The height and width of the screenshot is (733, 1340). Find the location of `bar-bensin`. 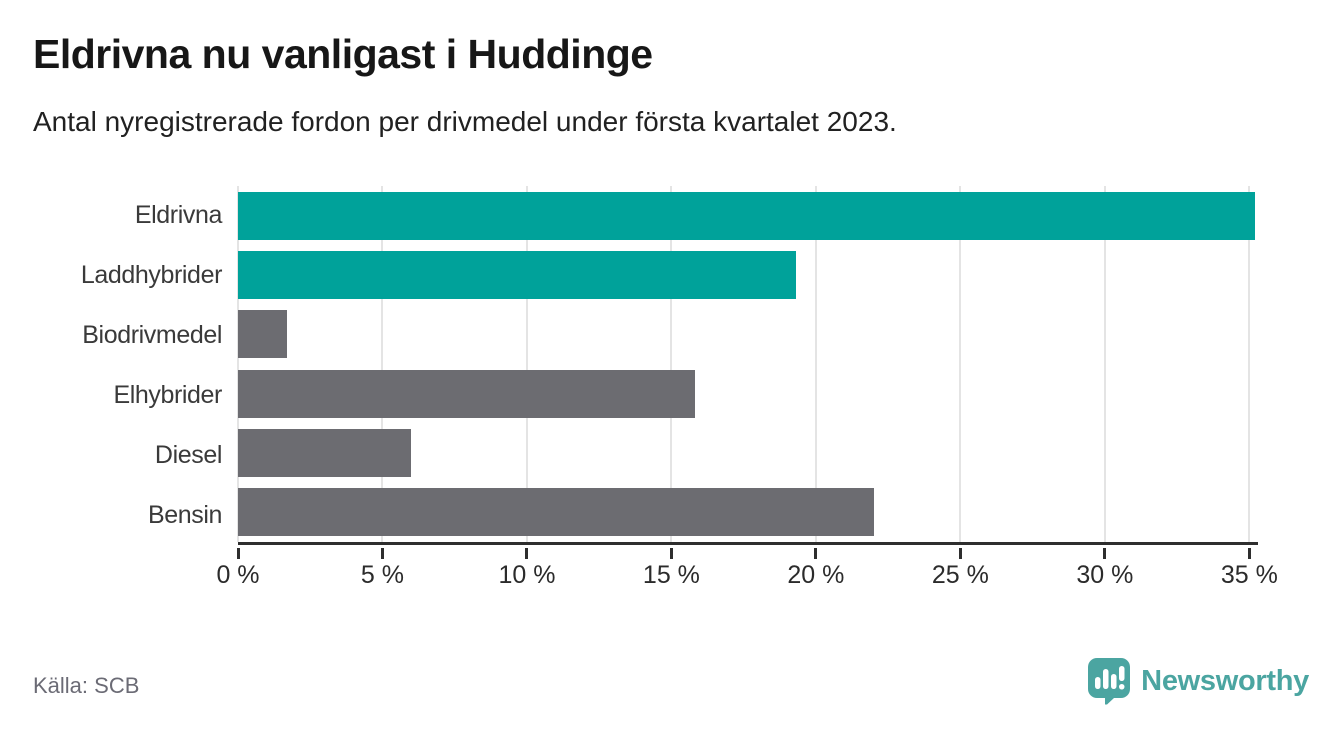

bar-bensin is located at coordinates (556, 512).